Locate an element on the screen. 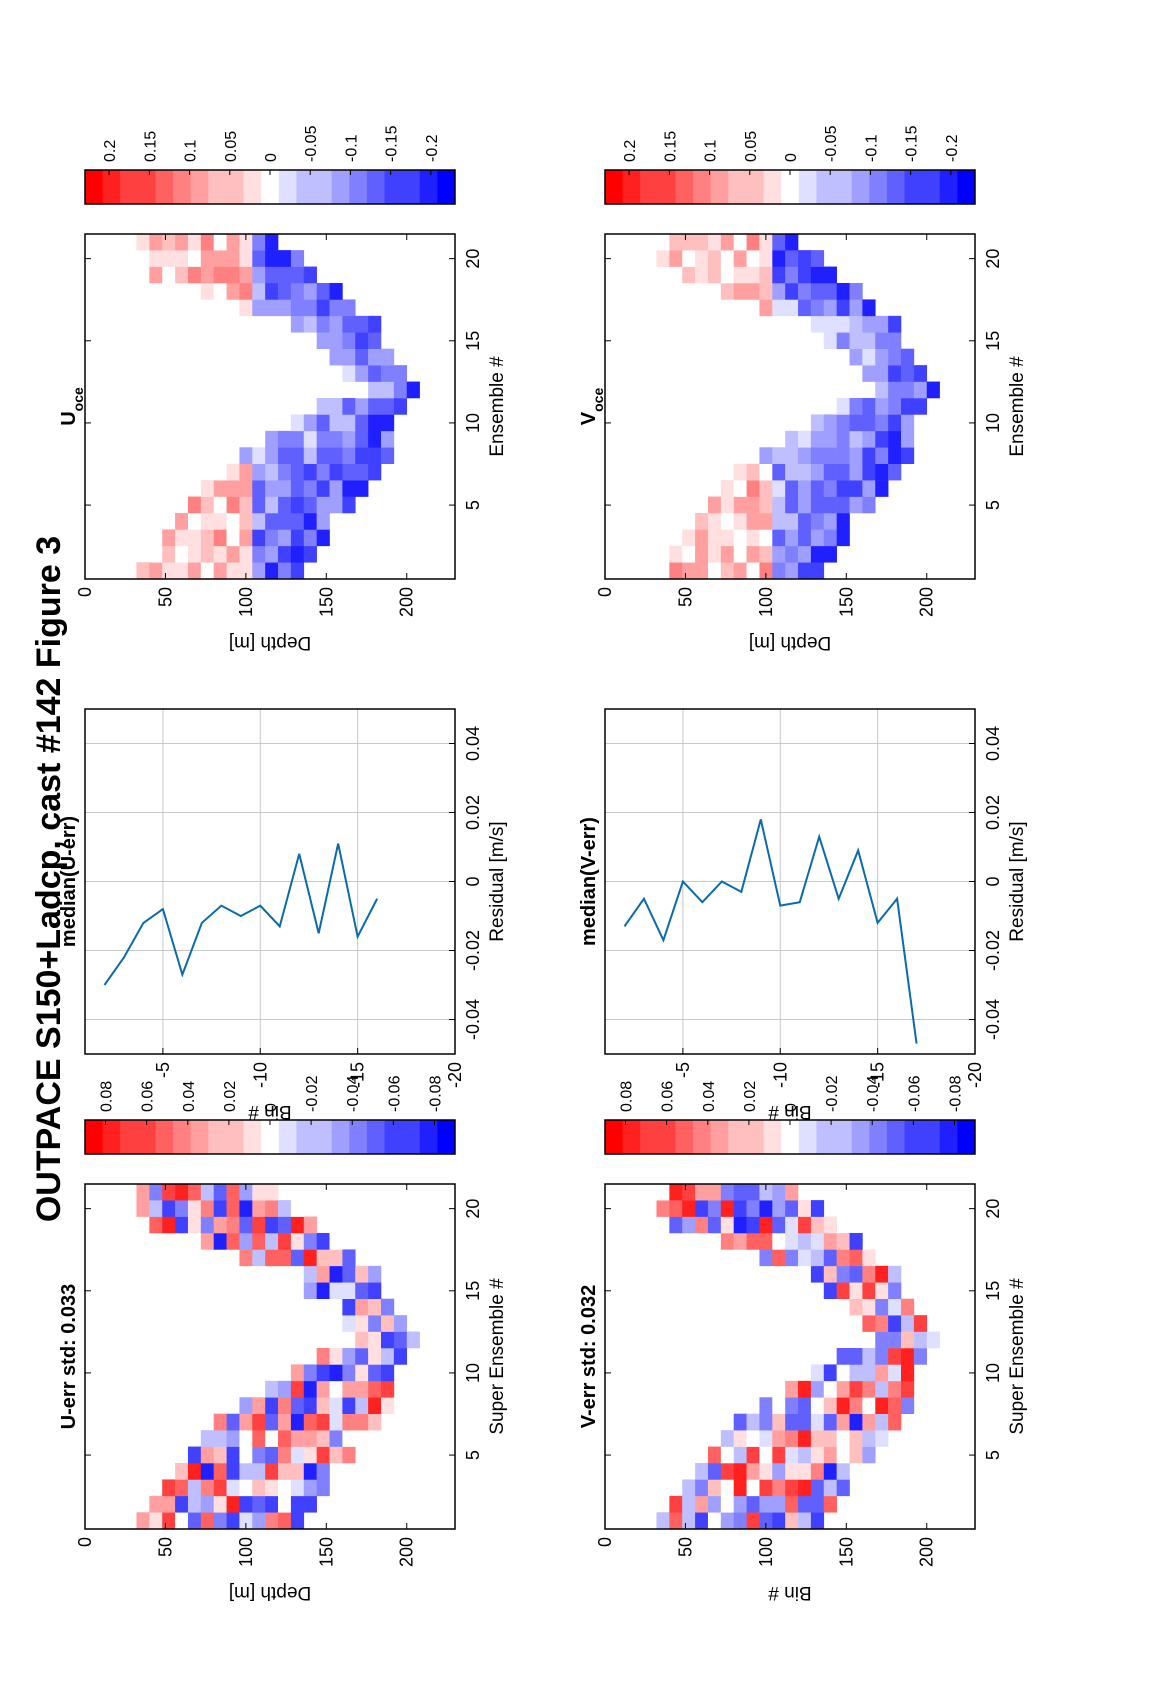  y-tick-label: 50 is located at coordinates (165, 597).